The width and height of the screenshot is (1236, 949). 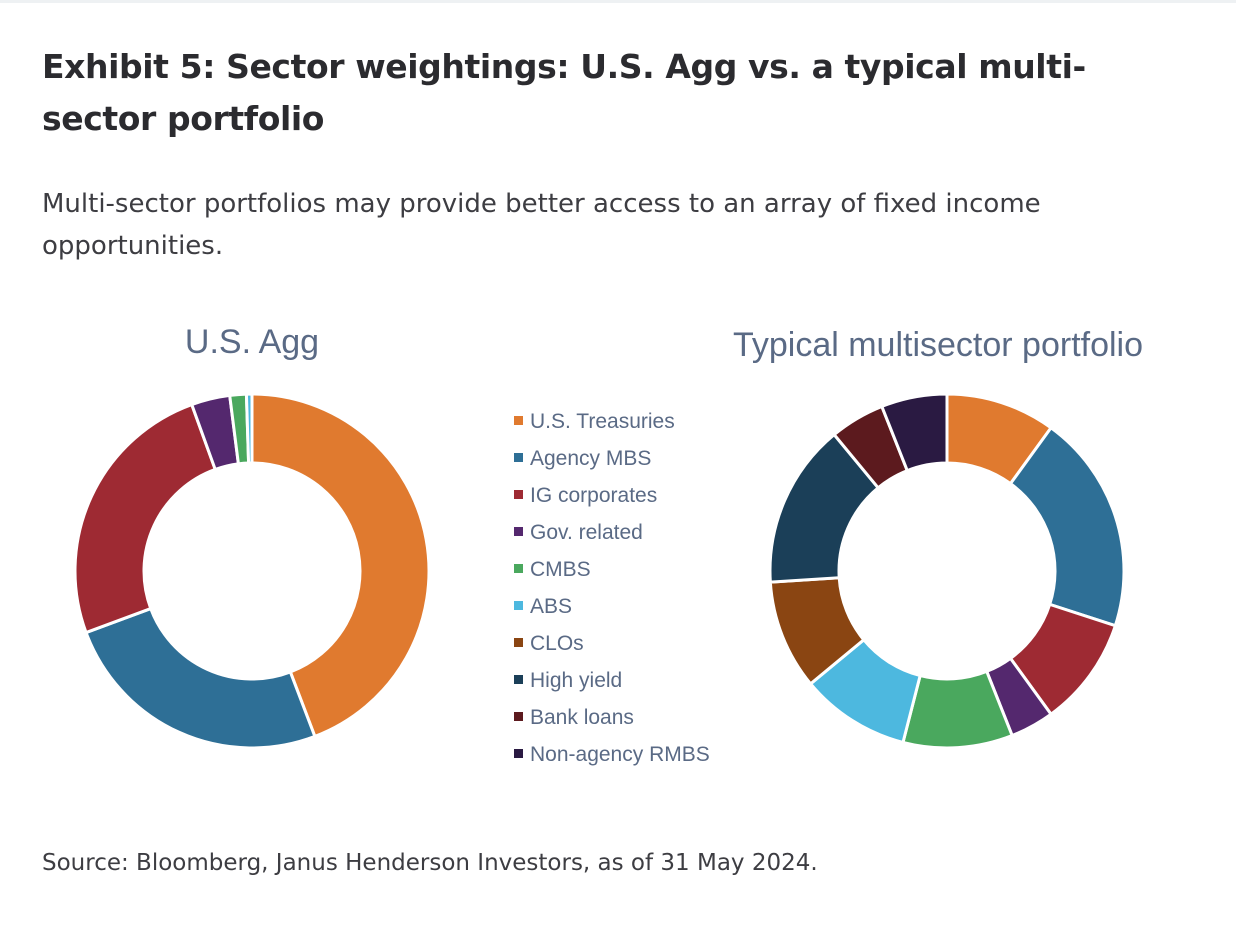 I want to click on legend-swatch-high-yield, so click(x=518, y=679).